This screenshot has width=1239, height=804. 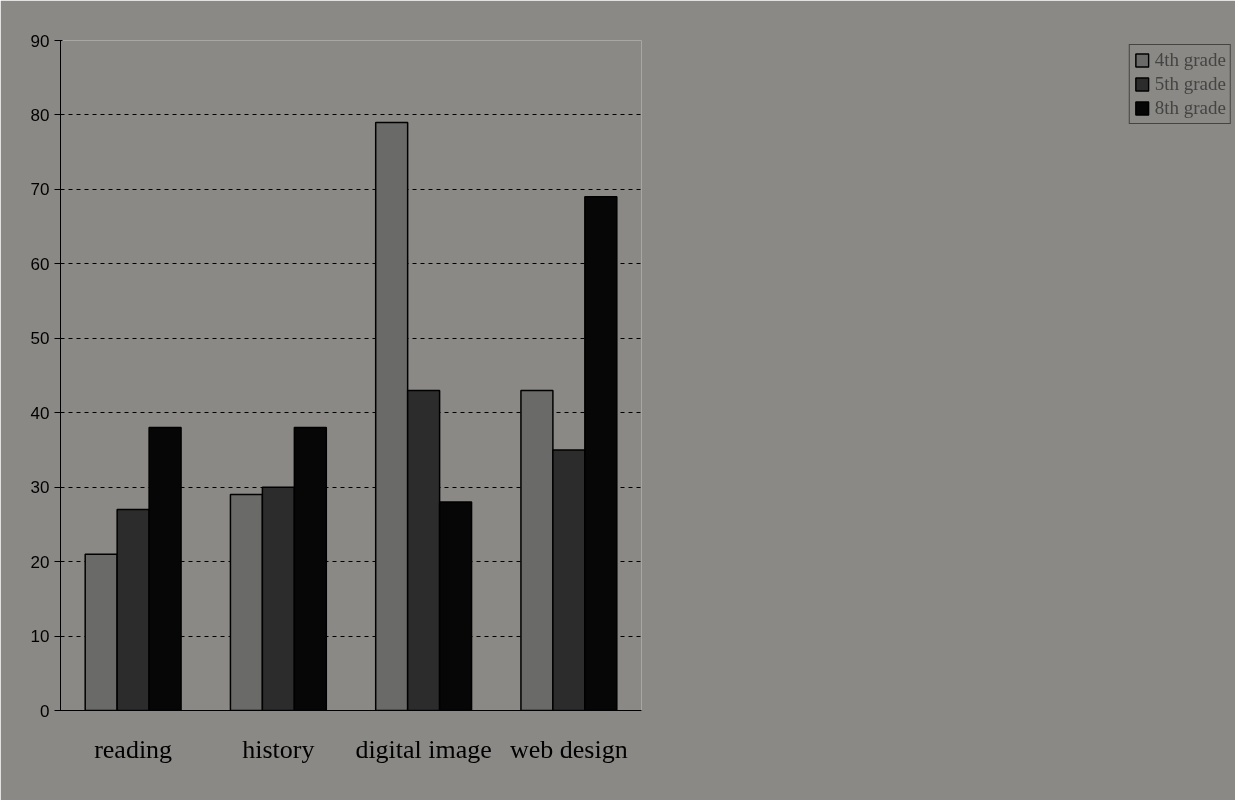 What do you see at coordinates (1190, 84) in the screenshot?
I see `legend-label: 5th grade` at bounding box center [1190, 84].